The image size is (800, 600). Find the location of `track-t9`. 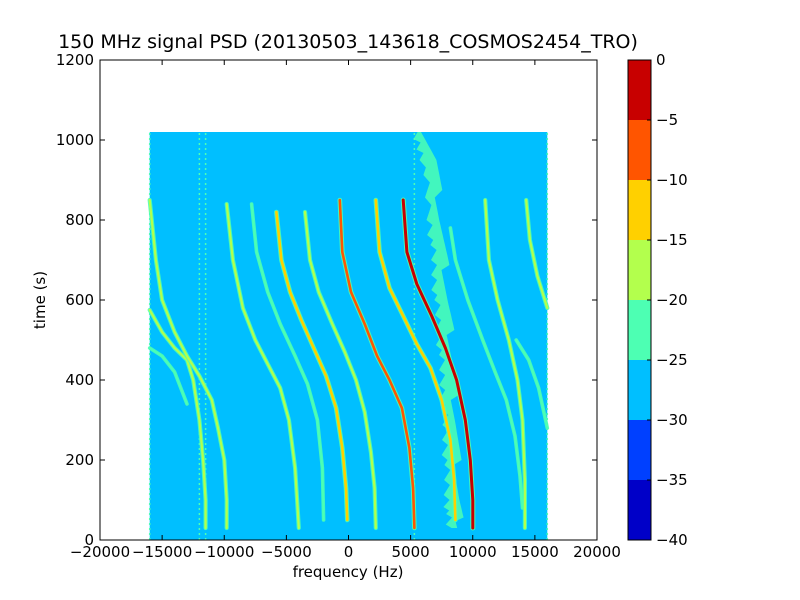

track-t9 is located at coordinates (415, 360).